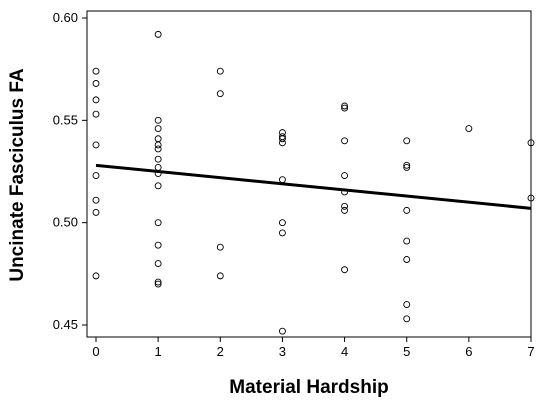  Describe the element at coordinates (65, 324) in the screenshot. I see `y-tick-label: 0.45` at that location.